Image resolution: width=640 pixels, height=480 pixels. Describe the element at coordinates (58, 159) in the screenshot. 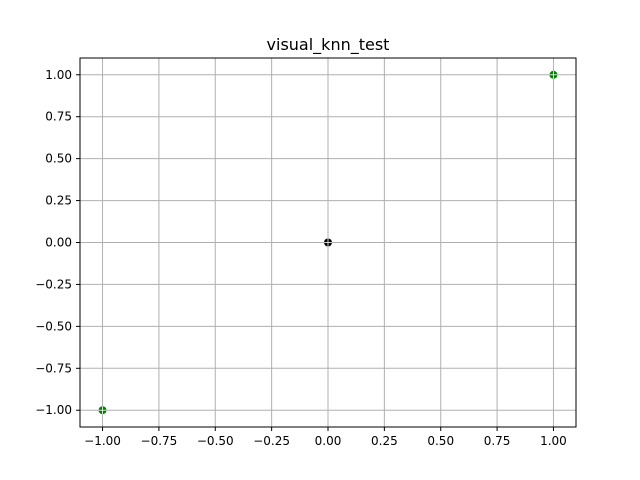

I see `y-tick-label: 0.50` at that location.